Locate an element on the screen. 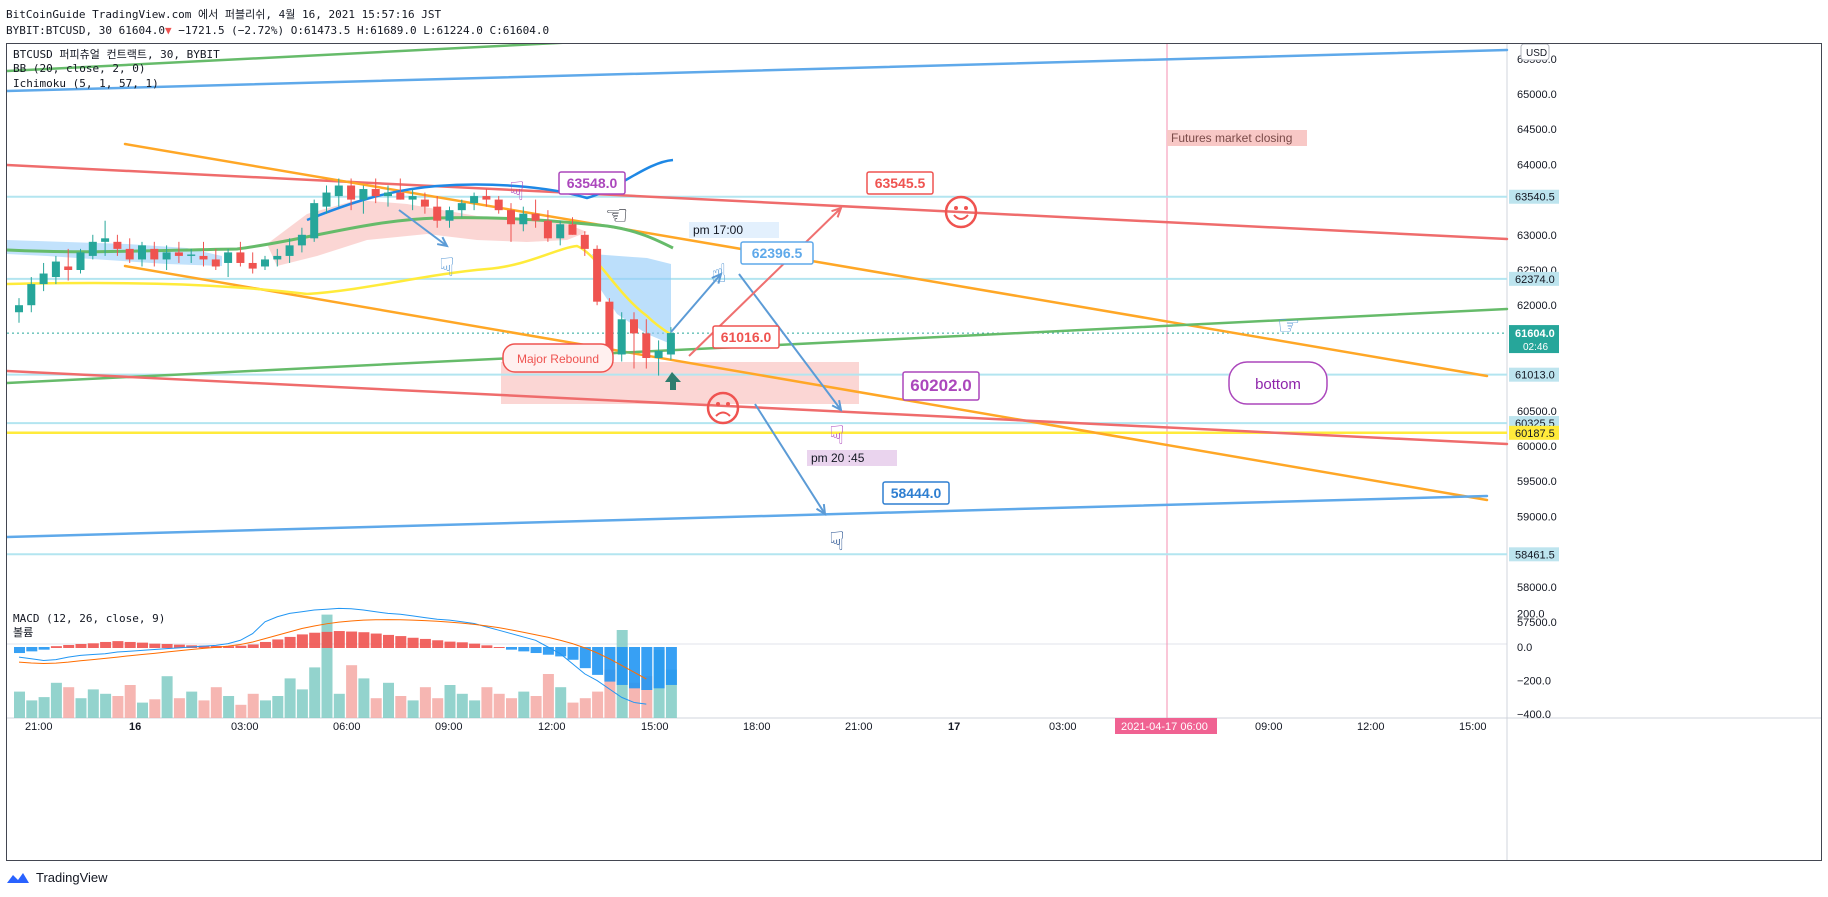 The height and width of the screenshot is (897, 1828). price-tick-14: 64500.0 is located at coordinates (1537, 130).